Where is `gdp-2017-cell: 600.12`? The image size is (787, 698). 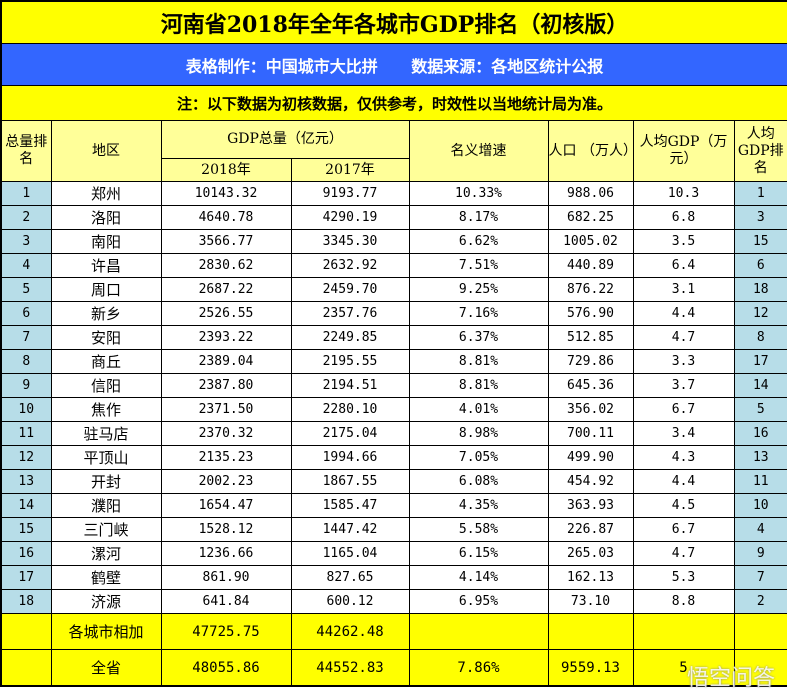 gdp-2017-cell: 600.12 is located at coordinates (350, 601).